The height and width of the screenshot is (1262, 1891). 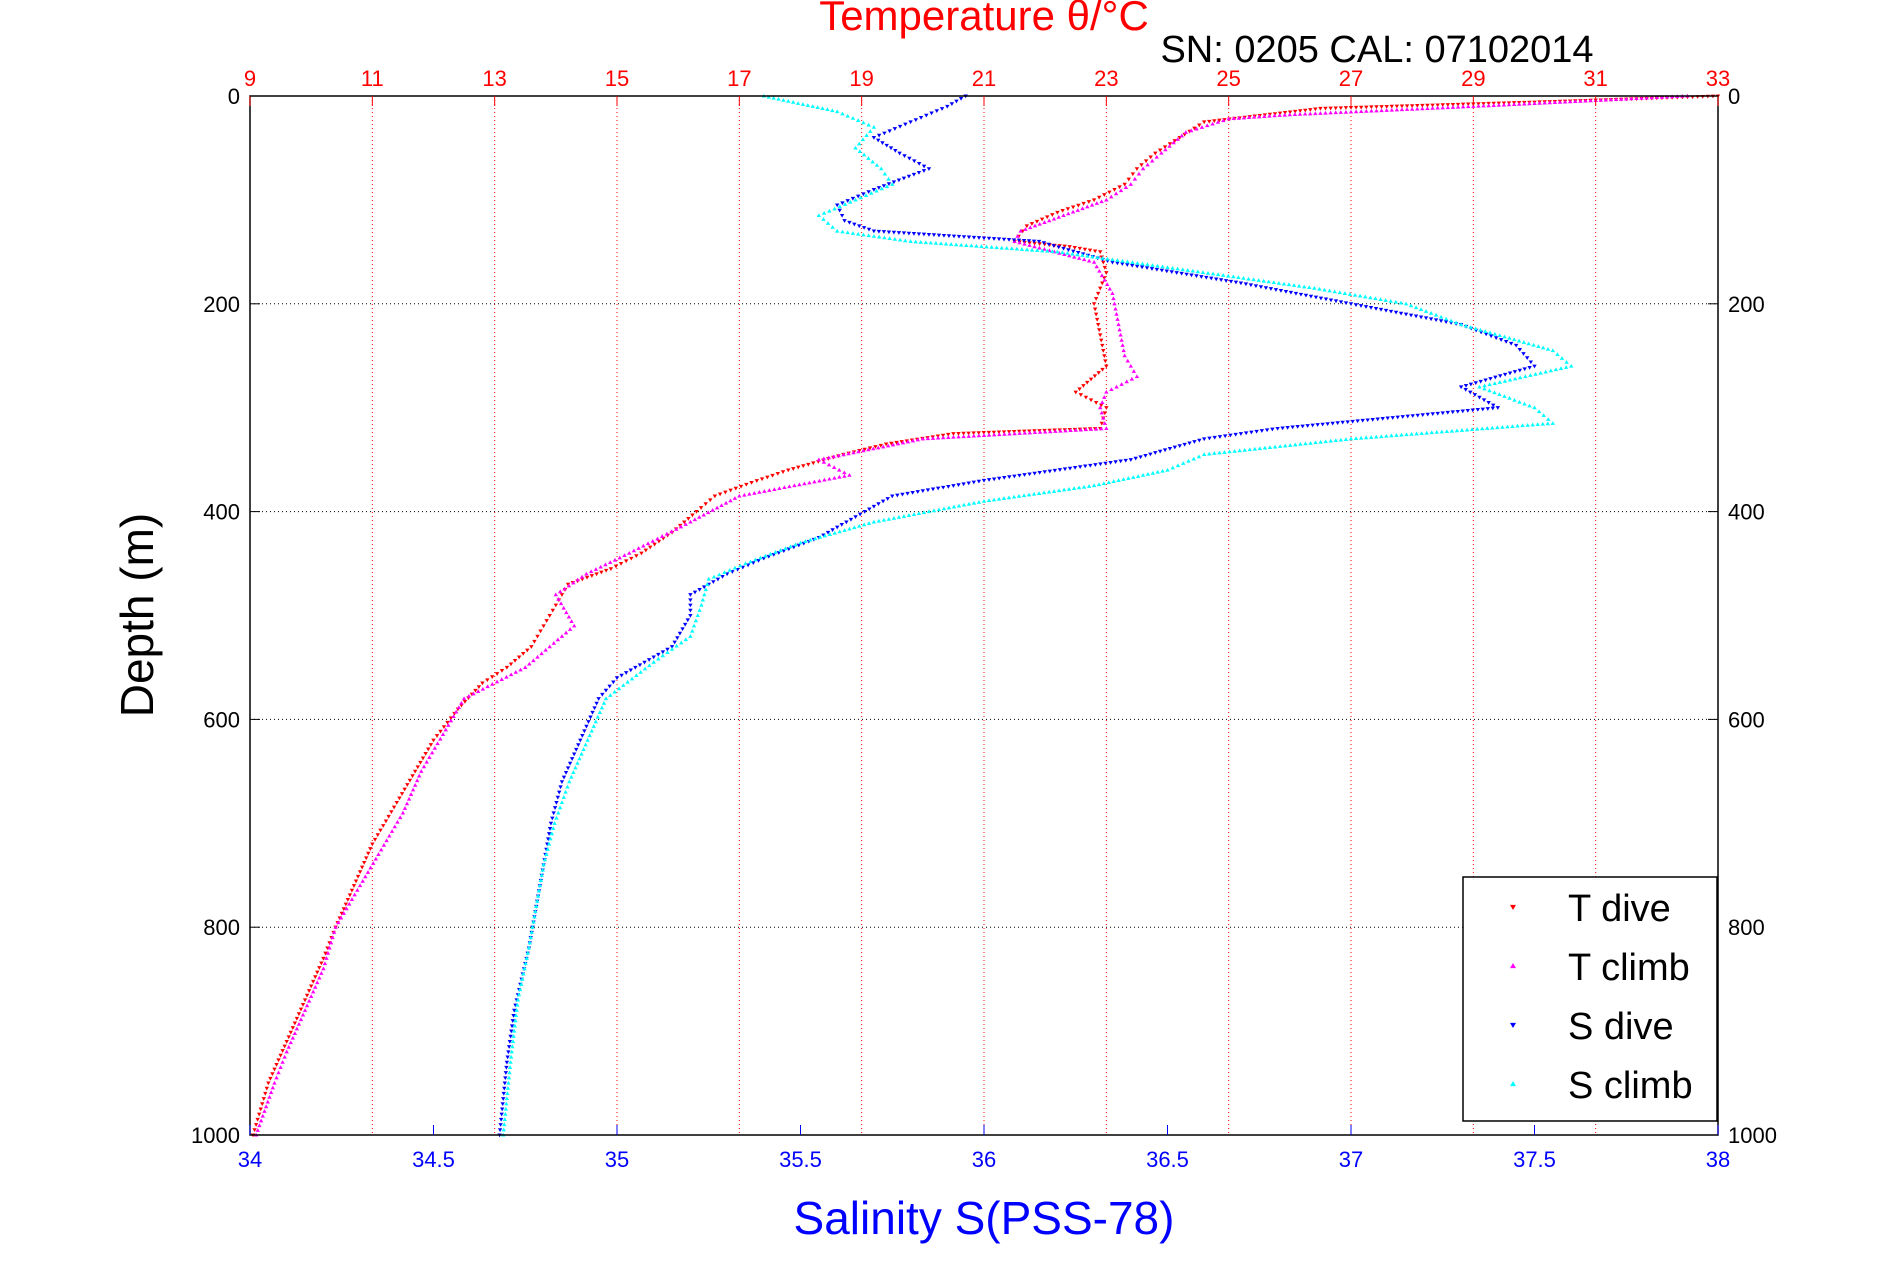 What do you see at coordinates (861, 78) in the screenshot?
I see `top-tick-label: 19` at bounding box center [861, 78].